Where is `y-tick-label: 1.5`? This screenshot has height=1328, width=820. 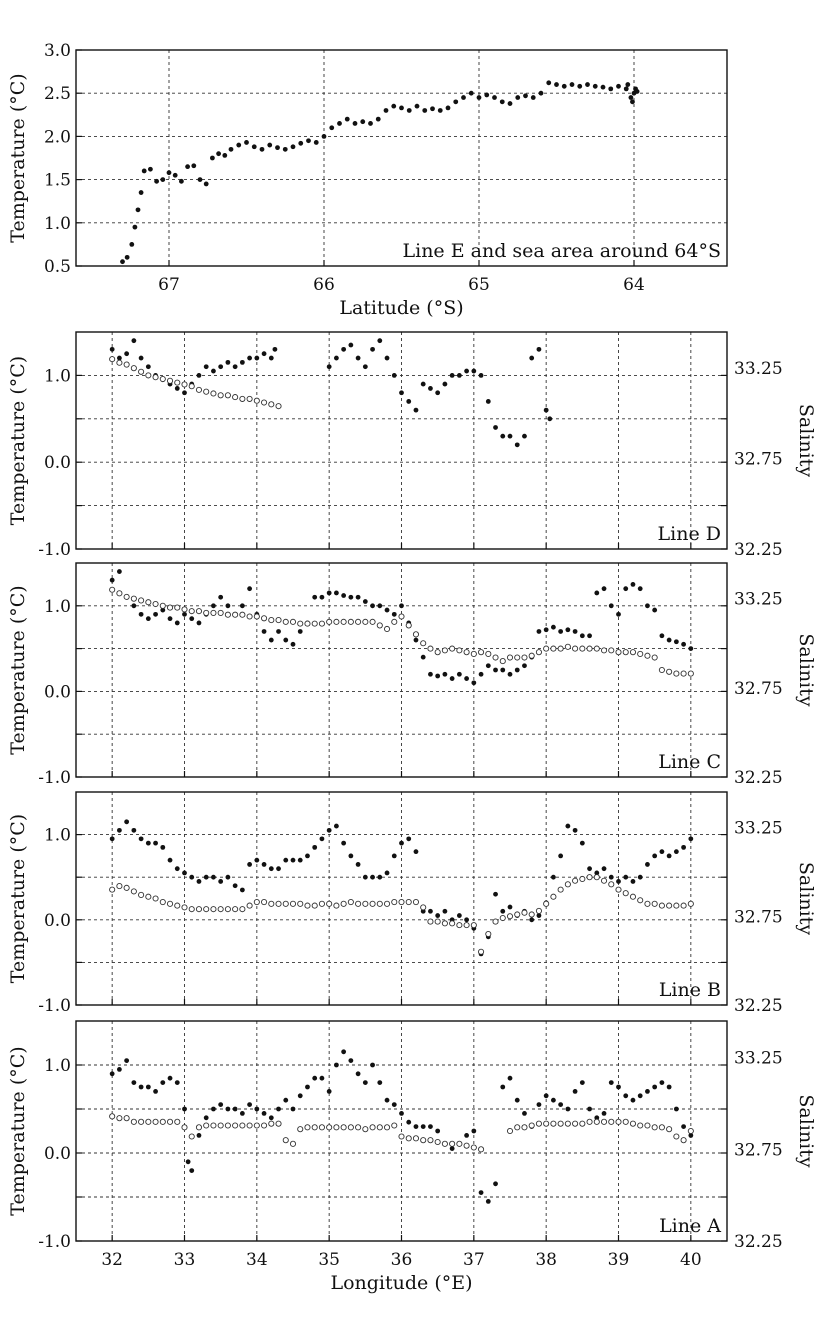
y-tick-label: 1.5 is located at coordinates (57, 181).